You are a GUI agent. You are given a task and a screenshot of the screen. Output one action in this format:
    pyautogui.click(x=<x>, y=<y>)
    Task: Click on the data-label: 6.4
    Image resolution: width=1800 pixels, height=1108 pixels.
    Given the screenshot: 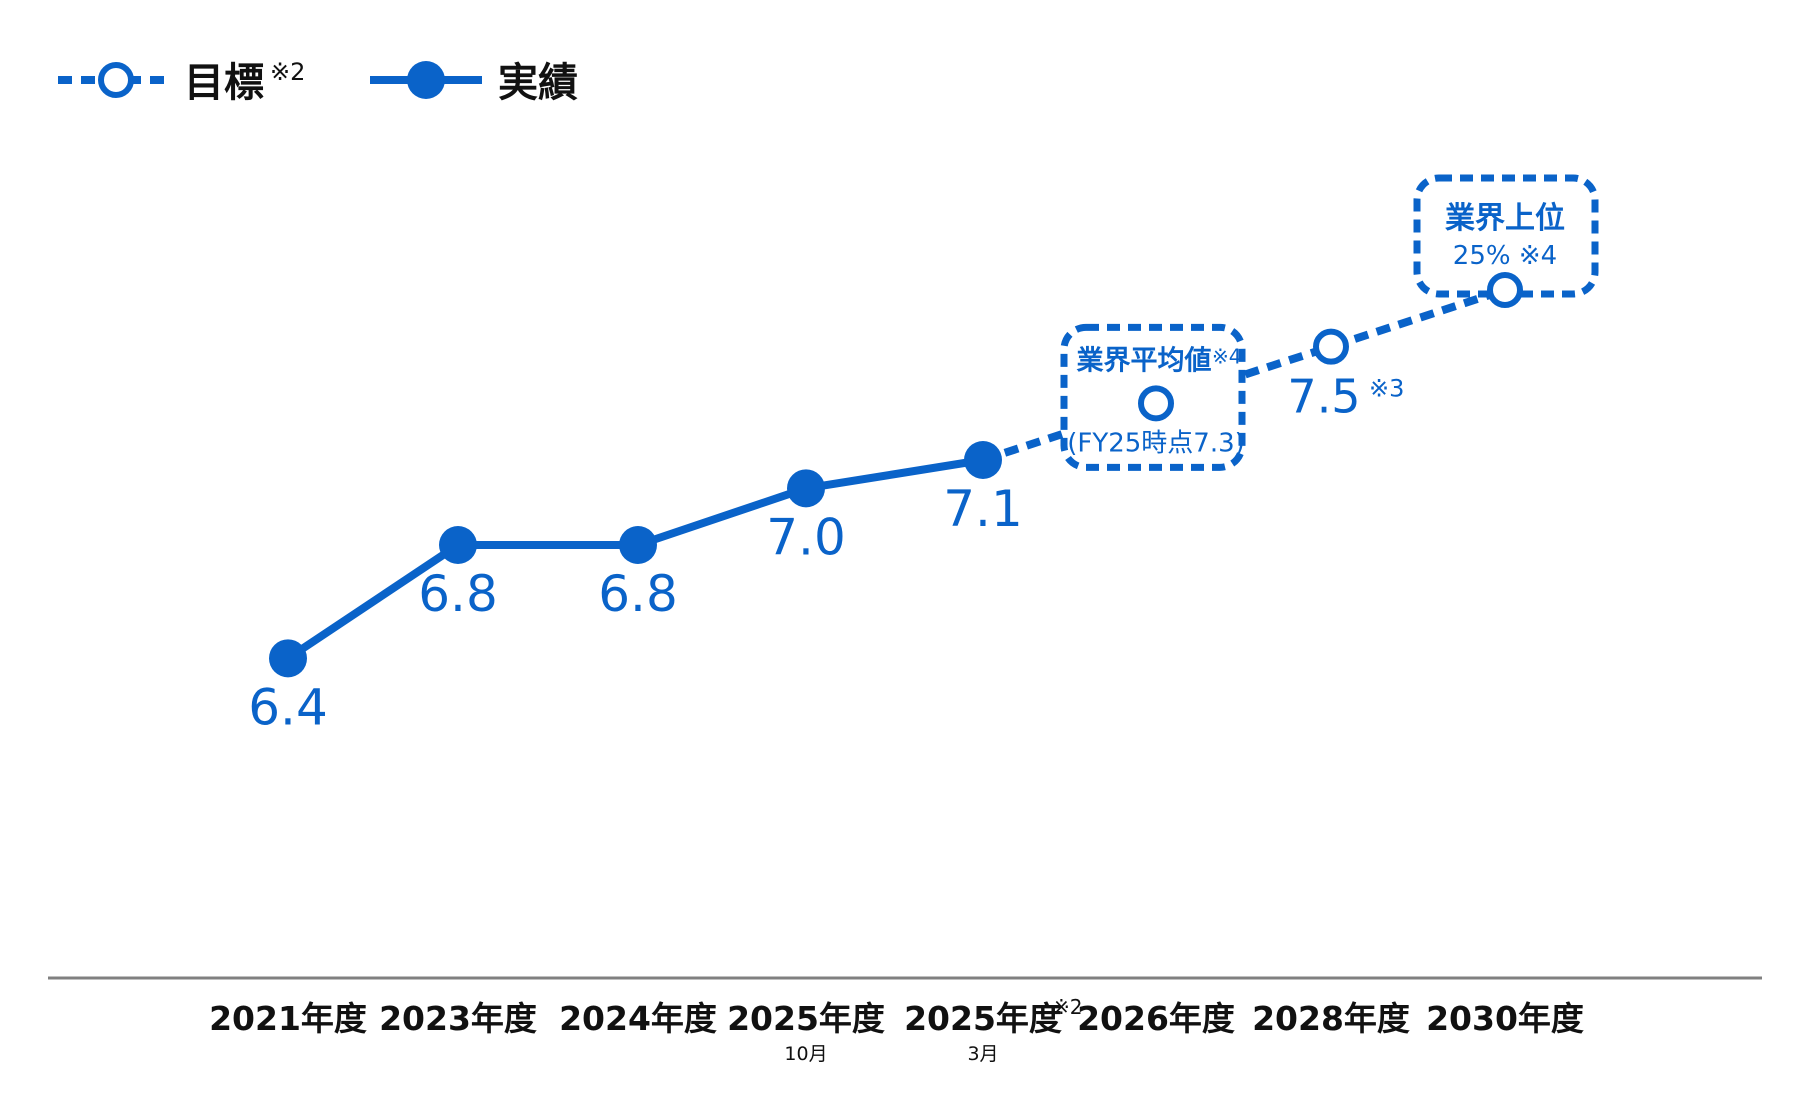 What is the action you would take?
    pyautogui.click(x=288, y=707)
    